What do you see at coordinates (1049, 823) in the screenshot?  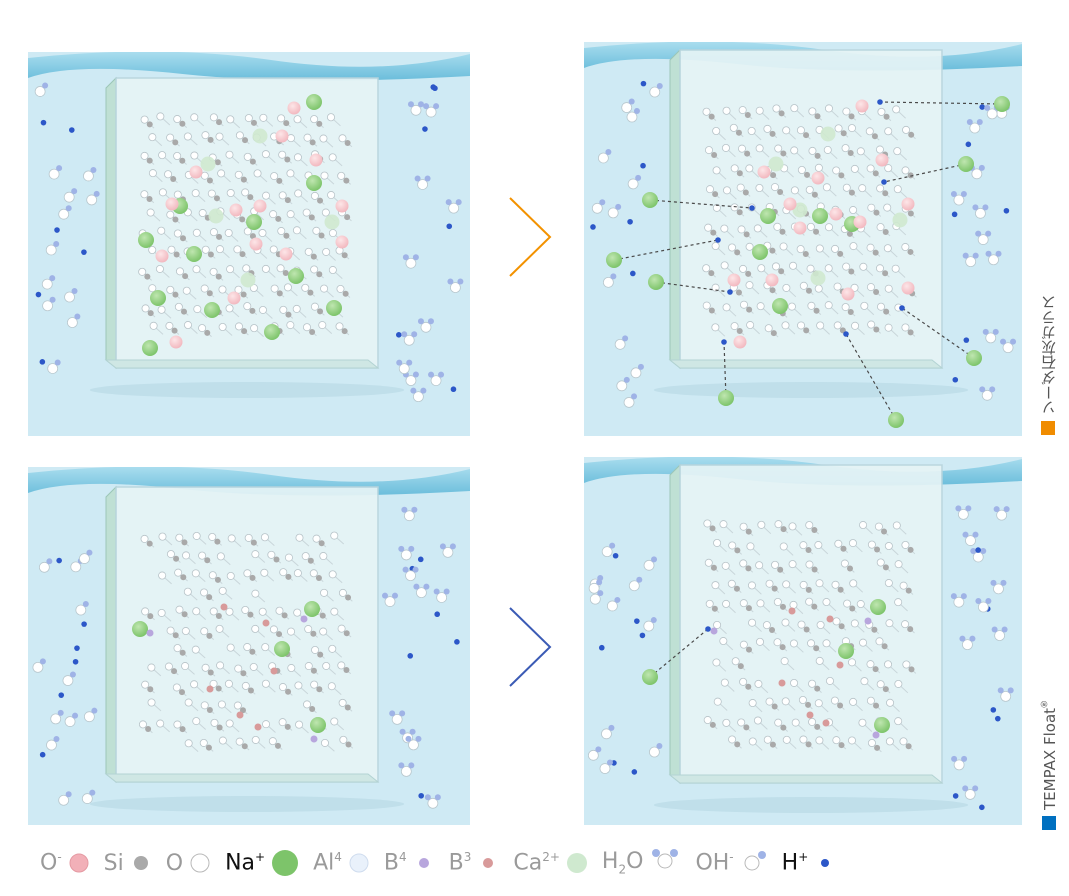 I see `tempax-marker-icon` at bounding box center [1049, 823].